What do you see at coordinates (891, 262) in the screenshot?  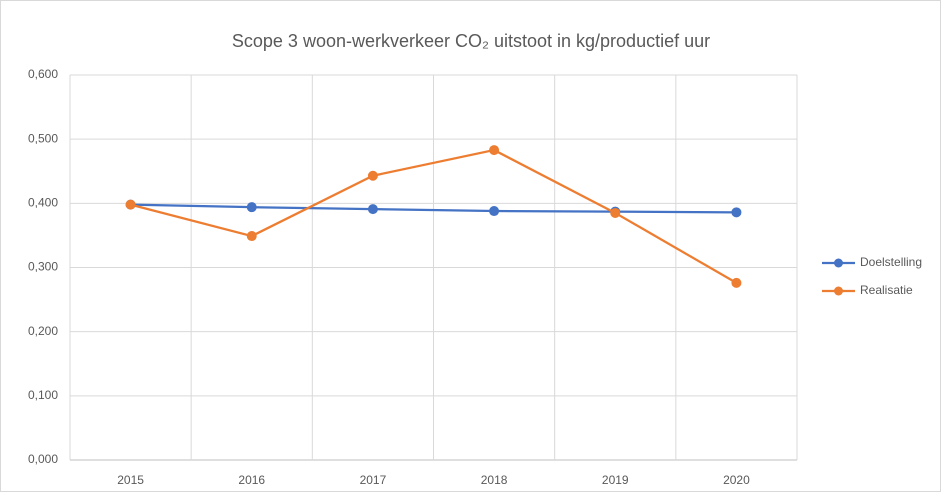 I see `legend-label: Doelstelling` at bounding box center [891, 262].